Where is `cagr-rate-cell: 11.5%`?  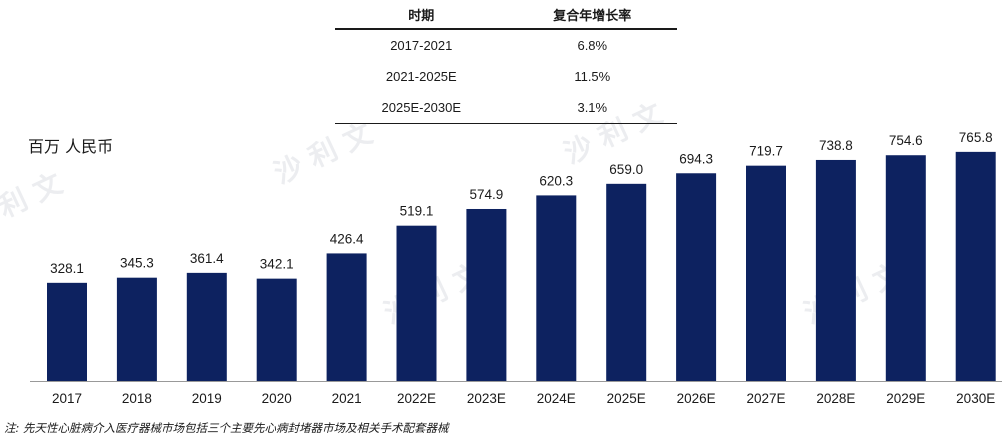 cagr-rate-cell: 11.5% is located at coordinates (592, 76).